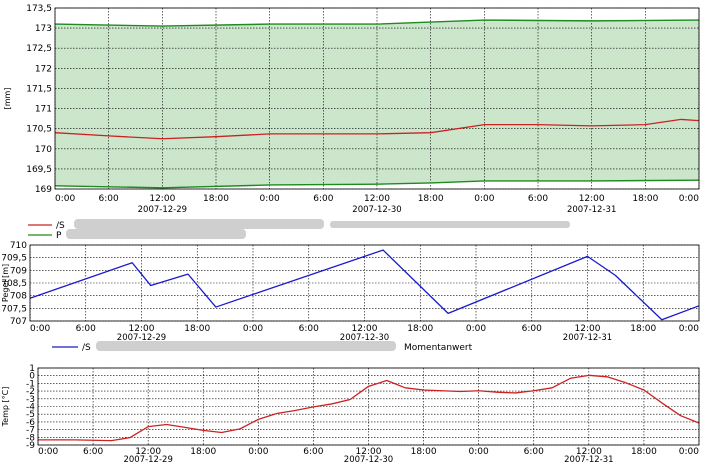 Image resolution: width=708 pixels, height=466 pixels. I want to click on y-tick-label: -4, so click(30, 408).